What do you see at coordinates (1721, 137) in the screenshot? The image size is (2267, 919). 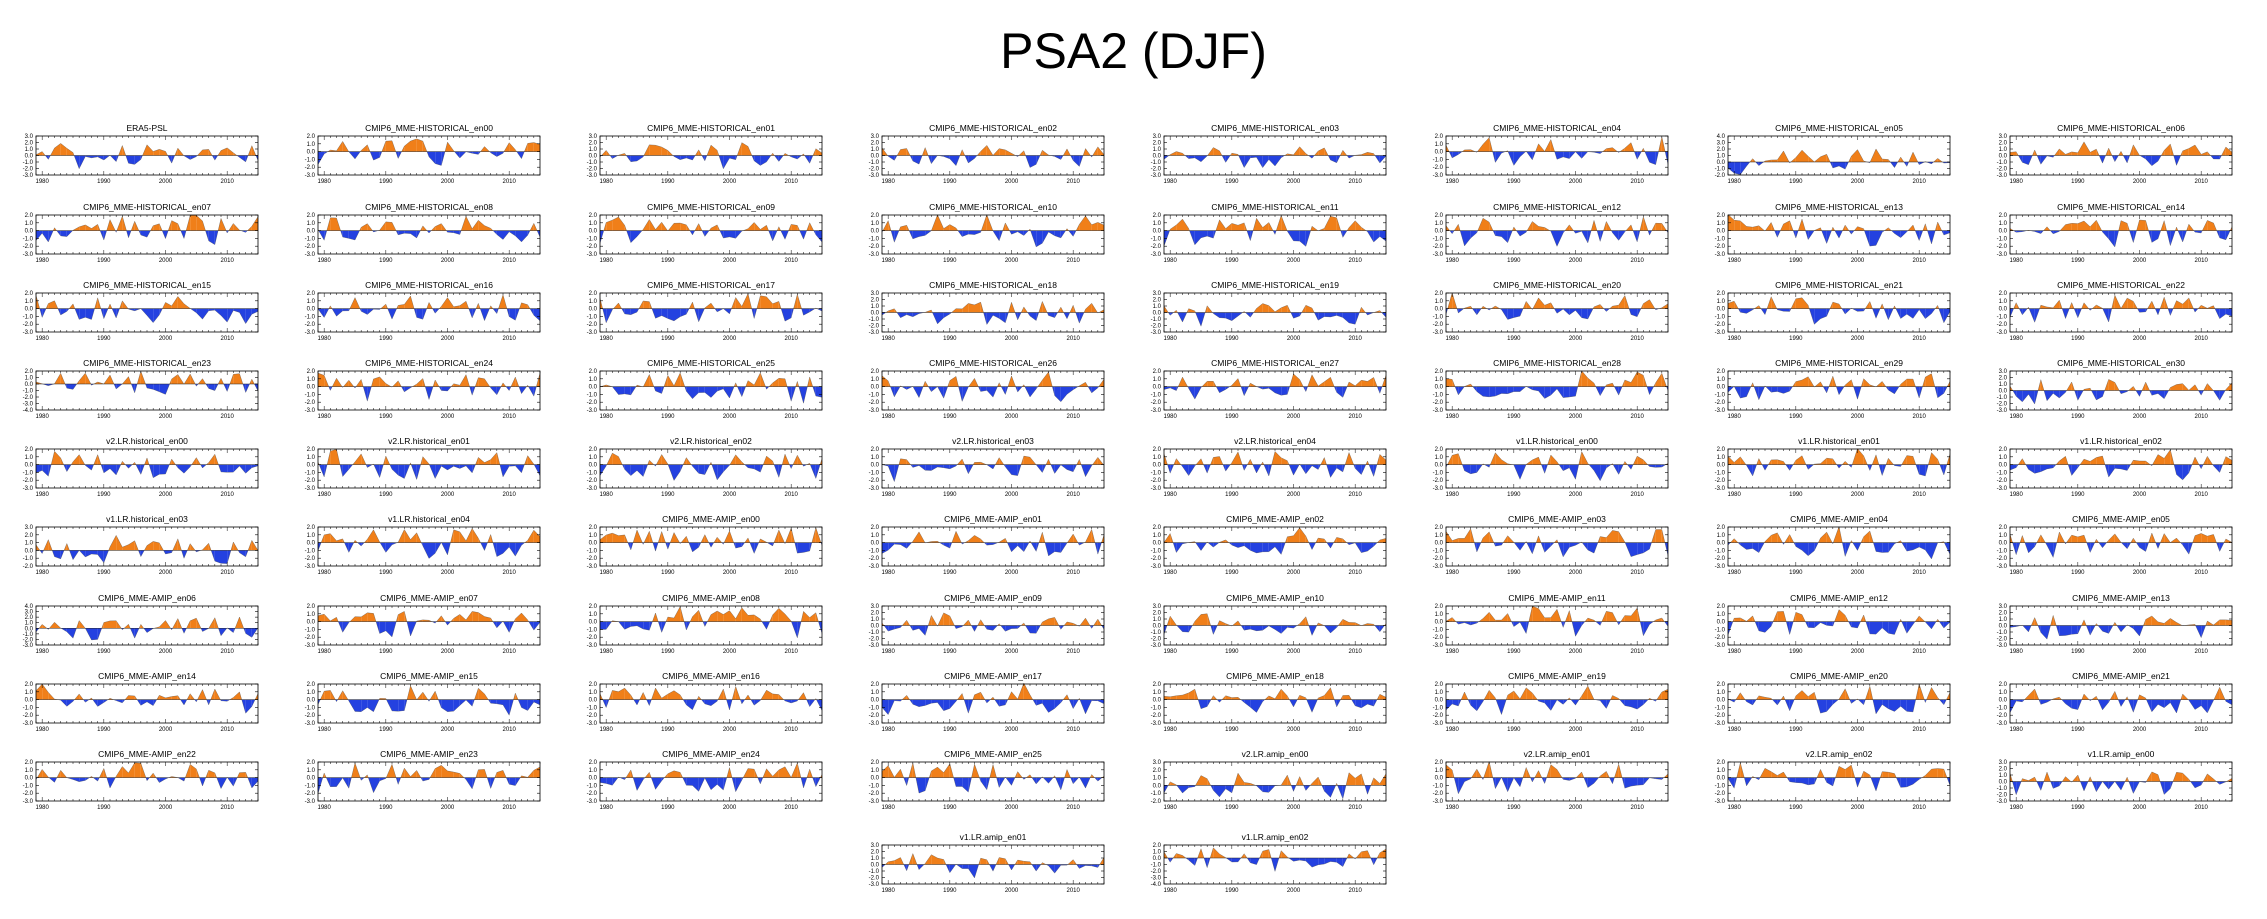 I see `y-tick-label: 4.0` at bounding box center [1721, 137].